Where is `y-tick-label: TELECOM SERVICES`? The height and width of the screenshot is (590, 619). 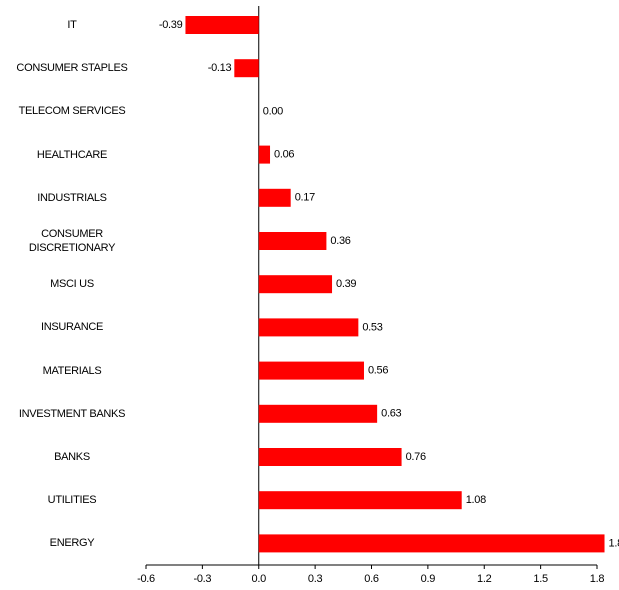
y-tick-label: TELECOM SERVICES is located at coordinates (72, 111).